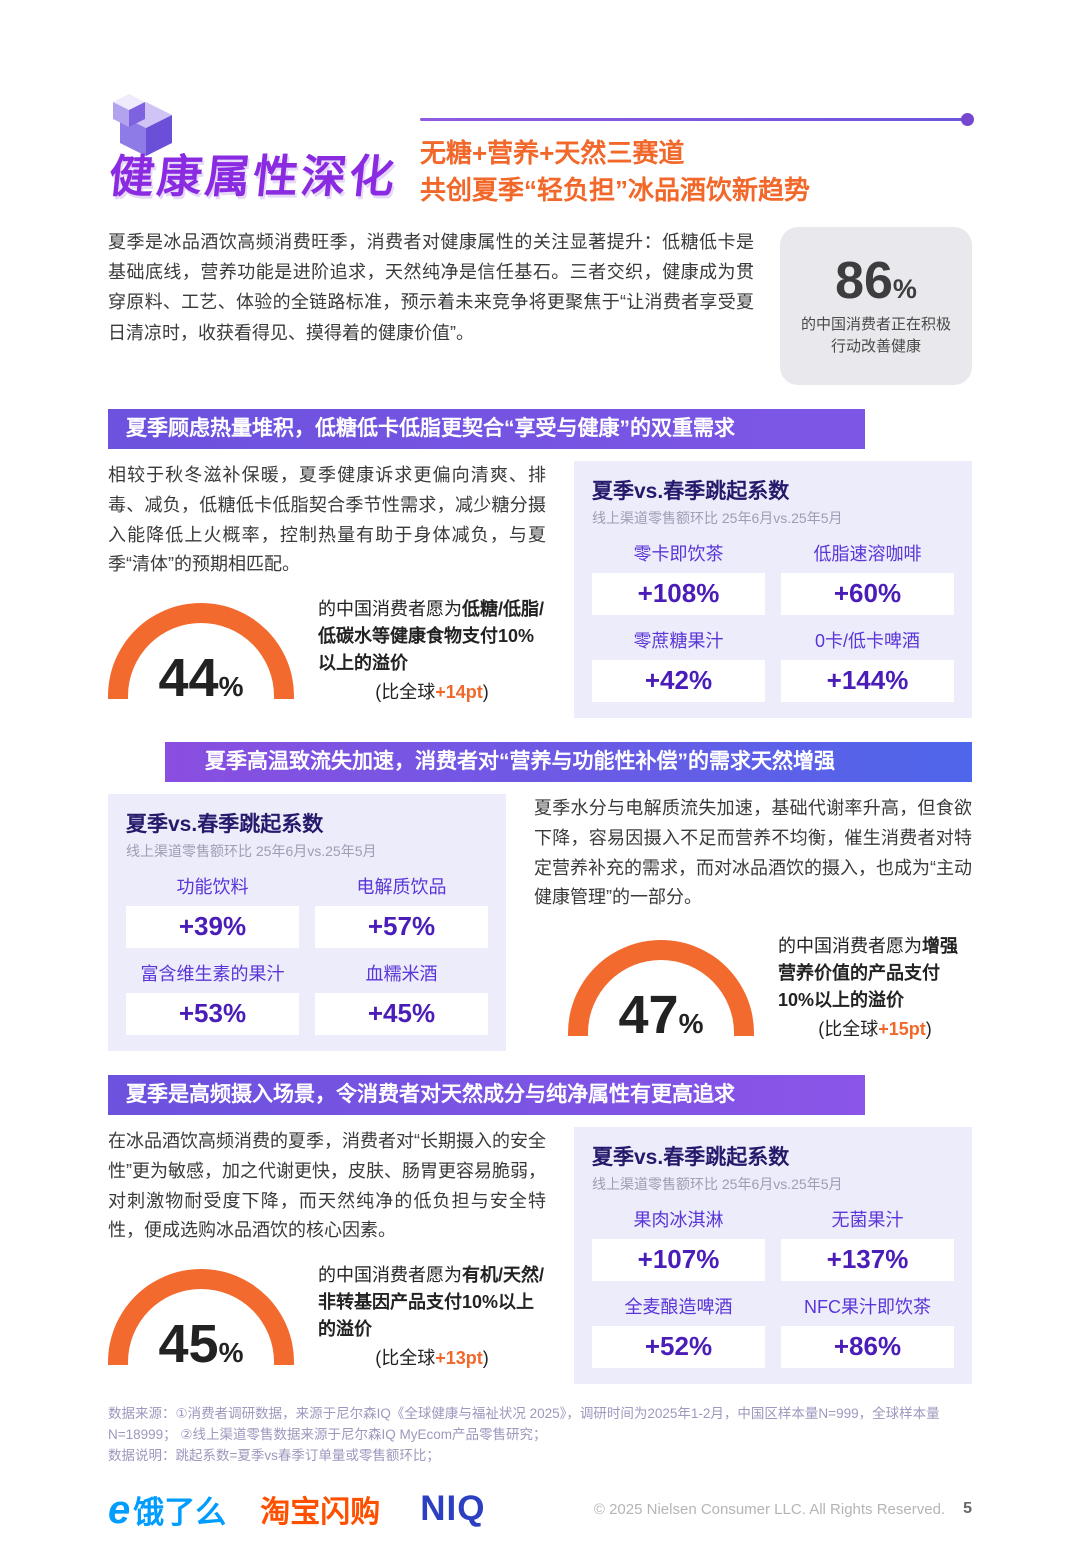  I want to click on metric-value: +45%, so click(401, 1013).